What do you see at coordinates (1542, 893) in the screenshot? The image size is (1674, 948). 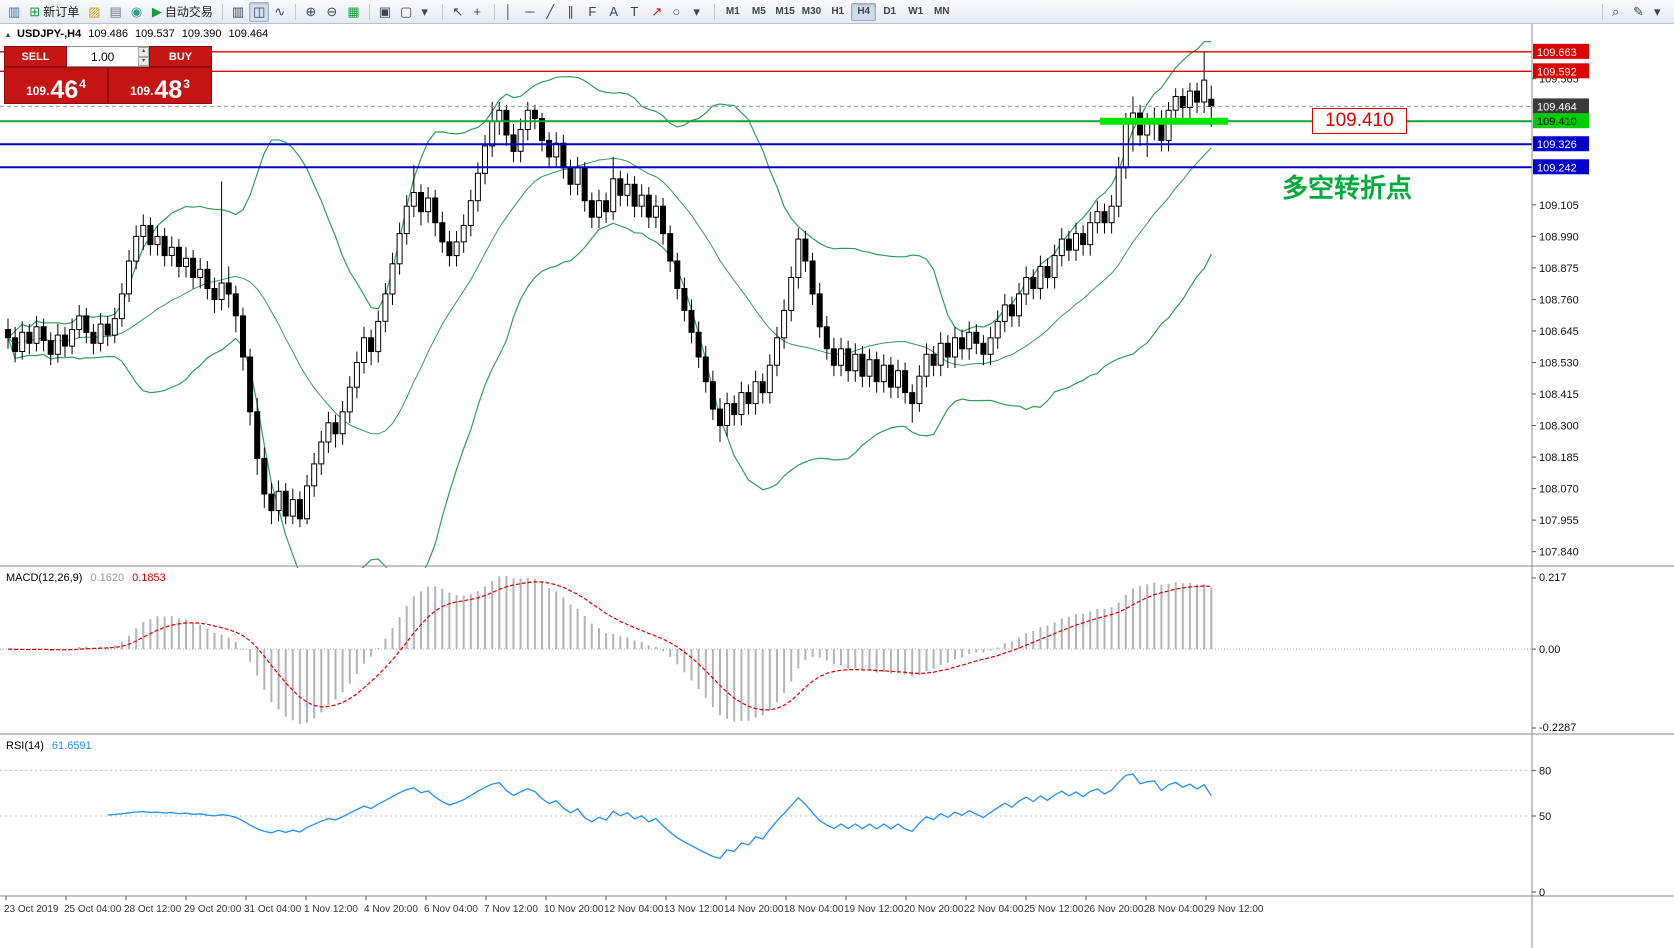 I see `svg-text: 0` at bounding box center [1542, 893].